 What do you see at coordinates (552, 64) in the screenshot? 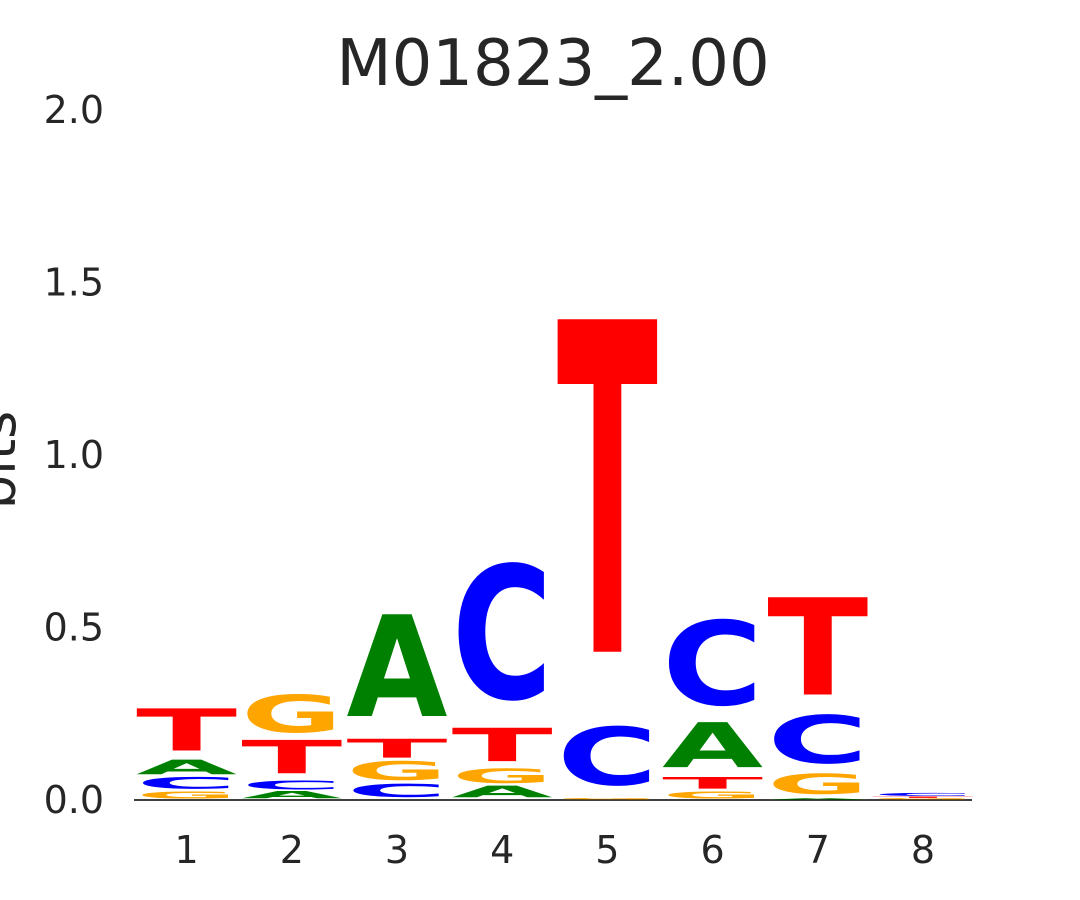
I see `chart-title: M01823_2.00` at bounding box center [552, 64].